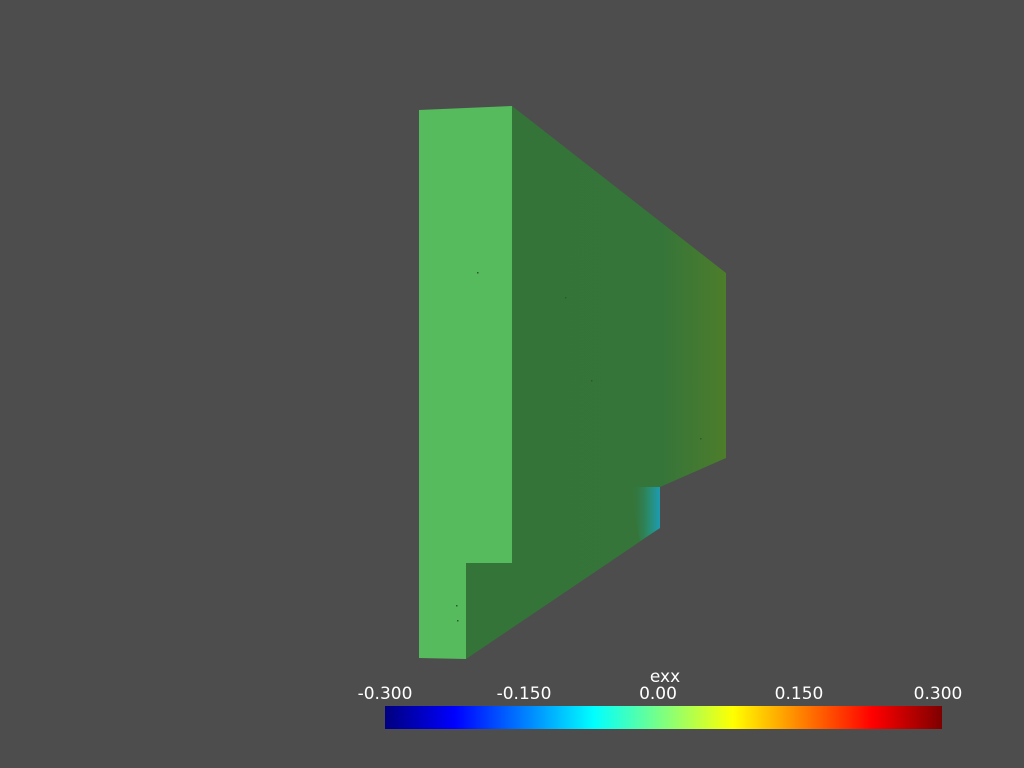 Image resolution: width=1024 pixels, height=768 pixels. What do you see at coordinates (663, 717) in the screenshot?
I see `scalar-bar-colorbar` at bounding box center [663, 717].